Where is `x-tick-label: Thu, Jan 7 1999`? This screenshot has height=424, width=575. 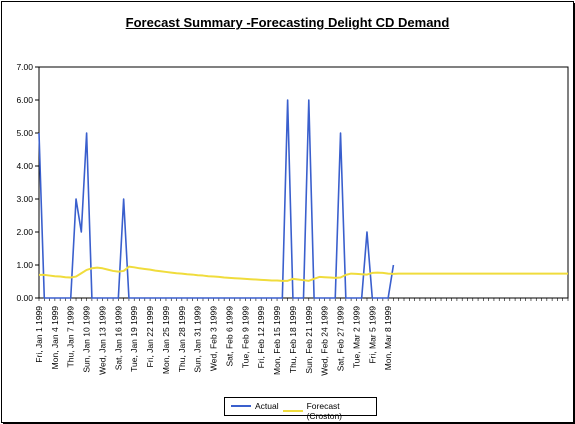
x-tick-label: Thu, Jan 7 1999 is located at coordinates (71, 337).